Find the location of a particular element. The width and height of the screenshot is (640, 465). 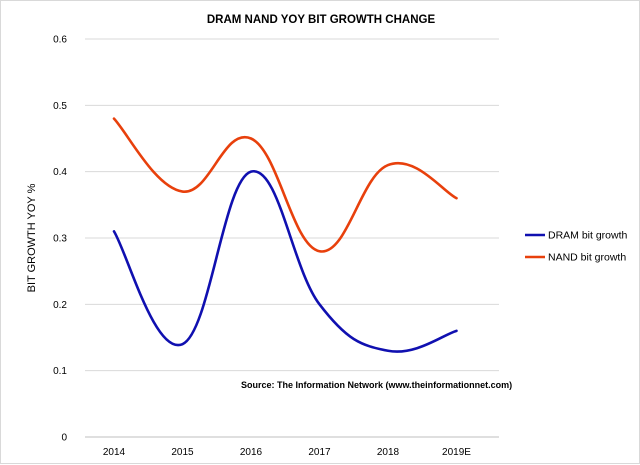

nand-legend-label: NAND bit growth is located at coordinates (587, 258).